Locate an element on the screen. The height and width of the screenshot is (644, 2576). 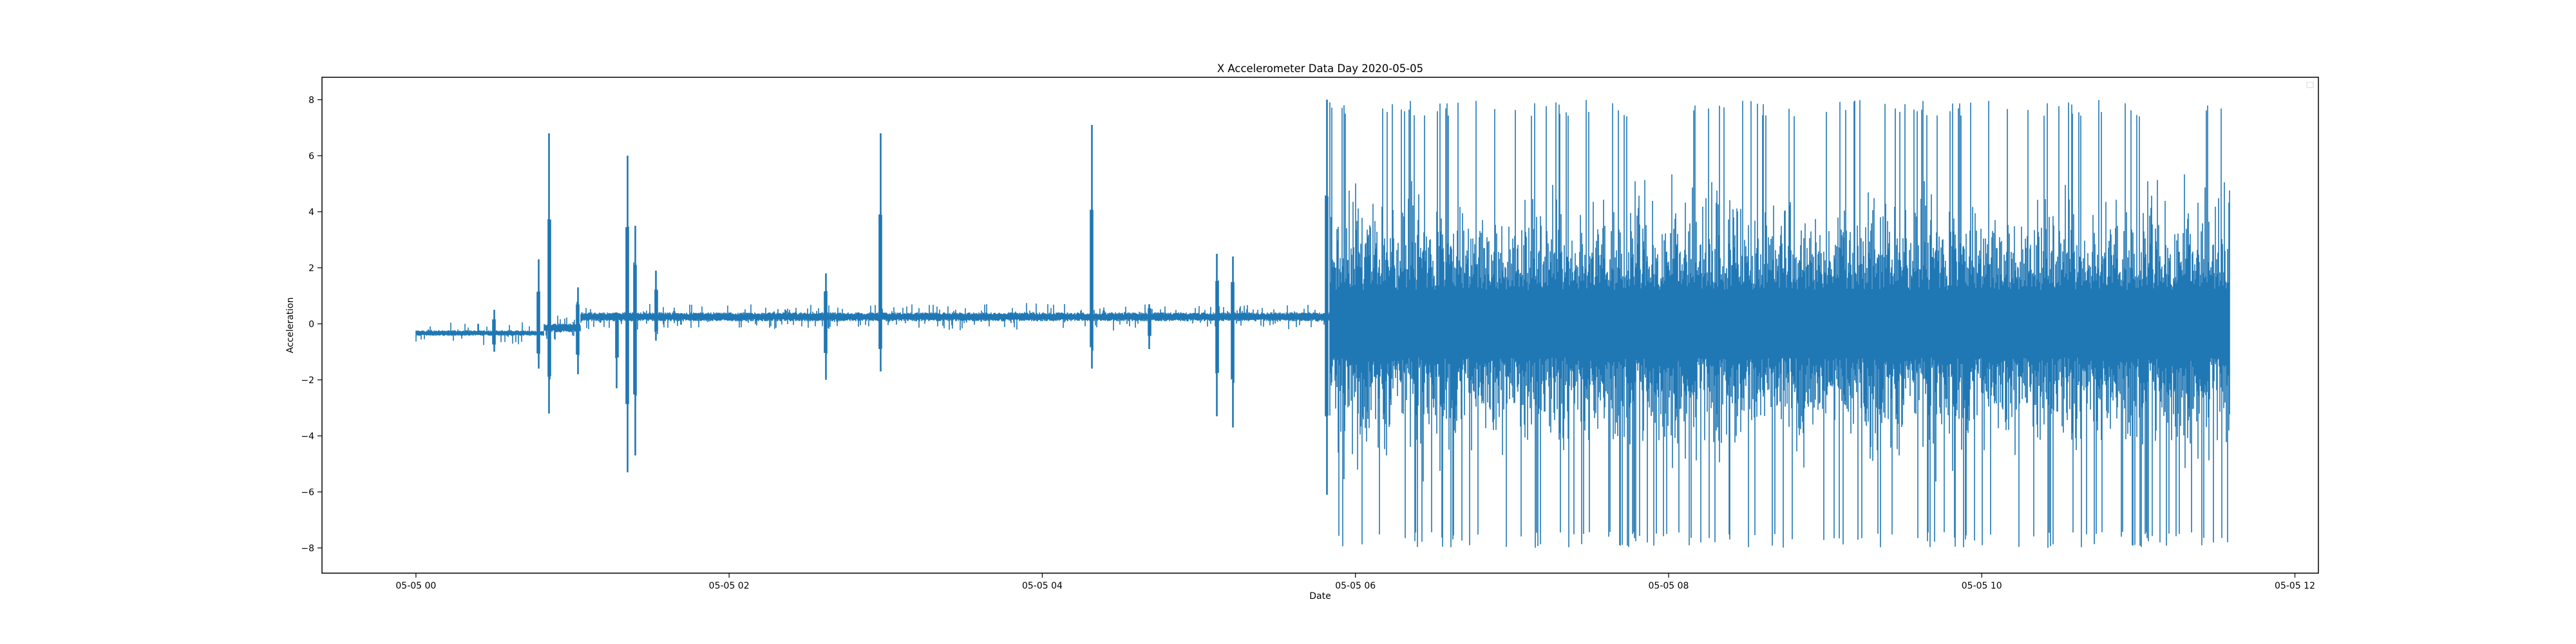
x-tick-label: 05-05 02 is located at coordinates (729, 586).